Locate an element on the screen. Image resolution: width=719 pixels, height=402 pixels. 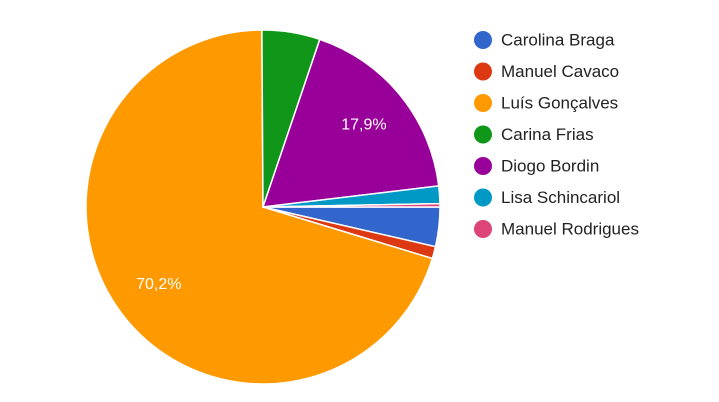
legend-label: Carolina Braga is located at coordinates (558, 39).